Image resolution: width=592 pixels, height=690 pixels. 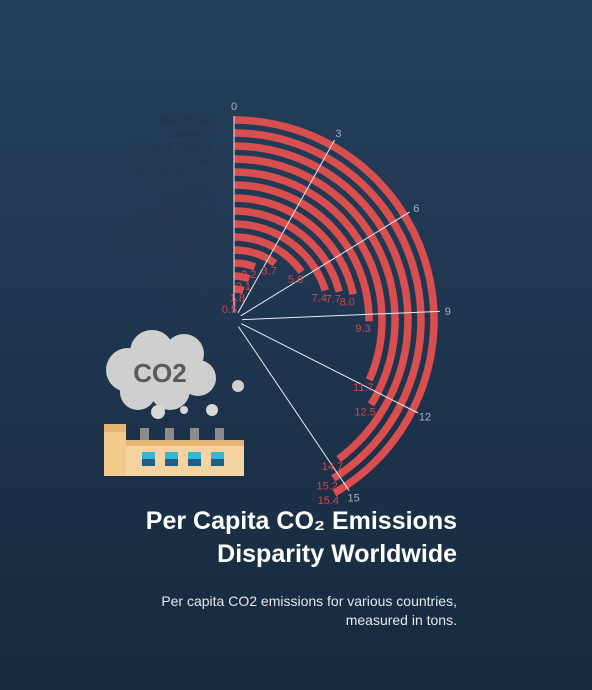 I want to click on value-label-brazil: 2.2, so click(x=248, y=275).